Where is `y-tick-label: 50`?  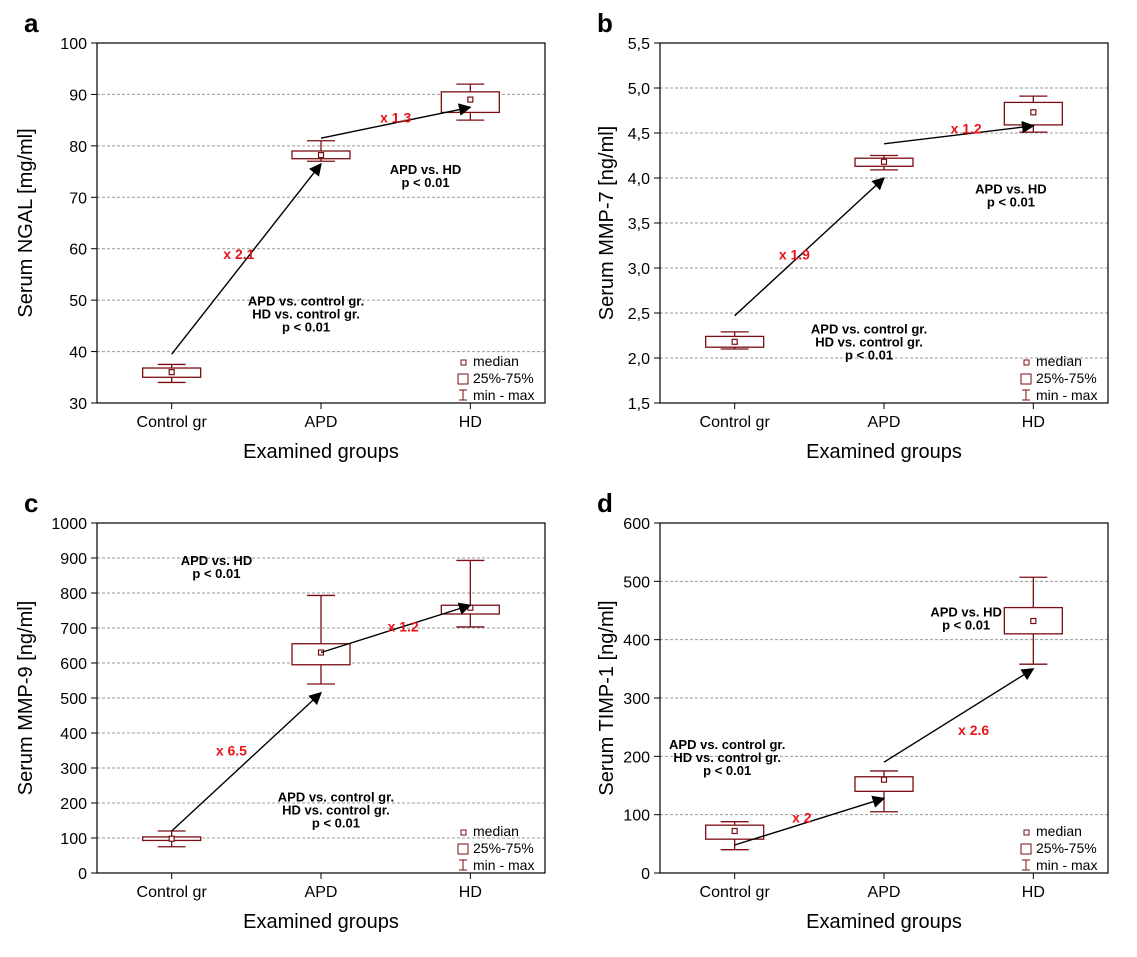 y-tick-label: 50 is located at coordinates (78, 301).